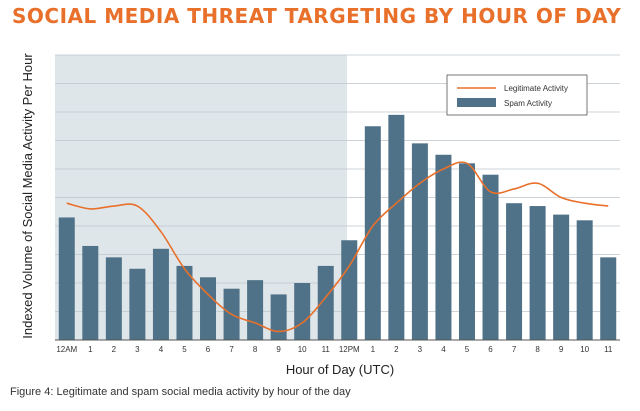 This screenshot has width=640, height=411. What do you see at coordinates (349, 349) in the screenshot?
I see `x-tick-label: 12PM` at bounding box center [349, 349].